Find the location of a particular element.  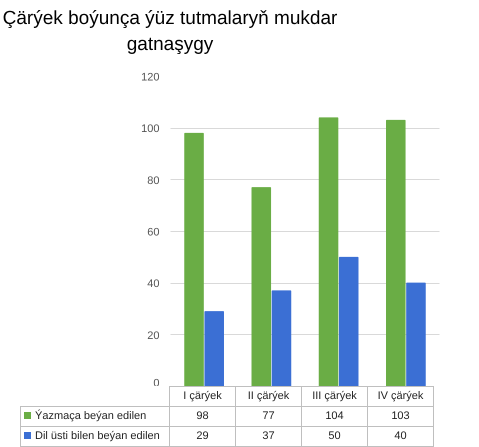

data-label: 37 is located at coordinates (269, 436).